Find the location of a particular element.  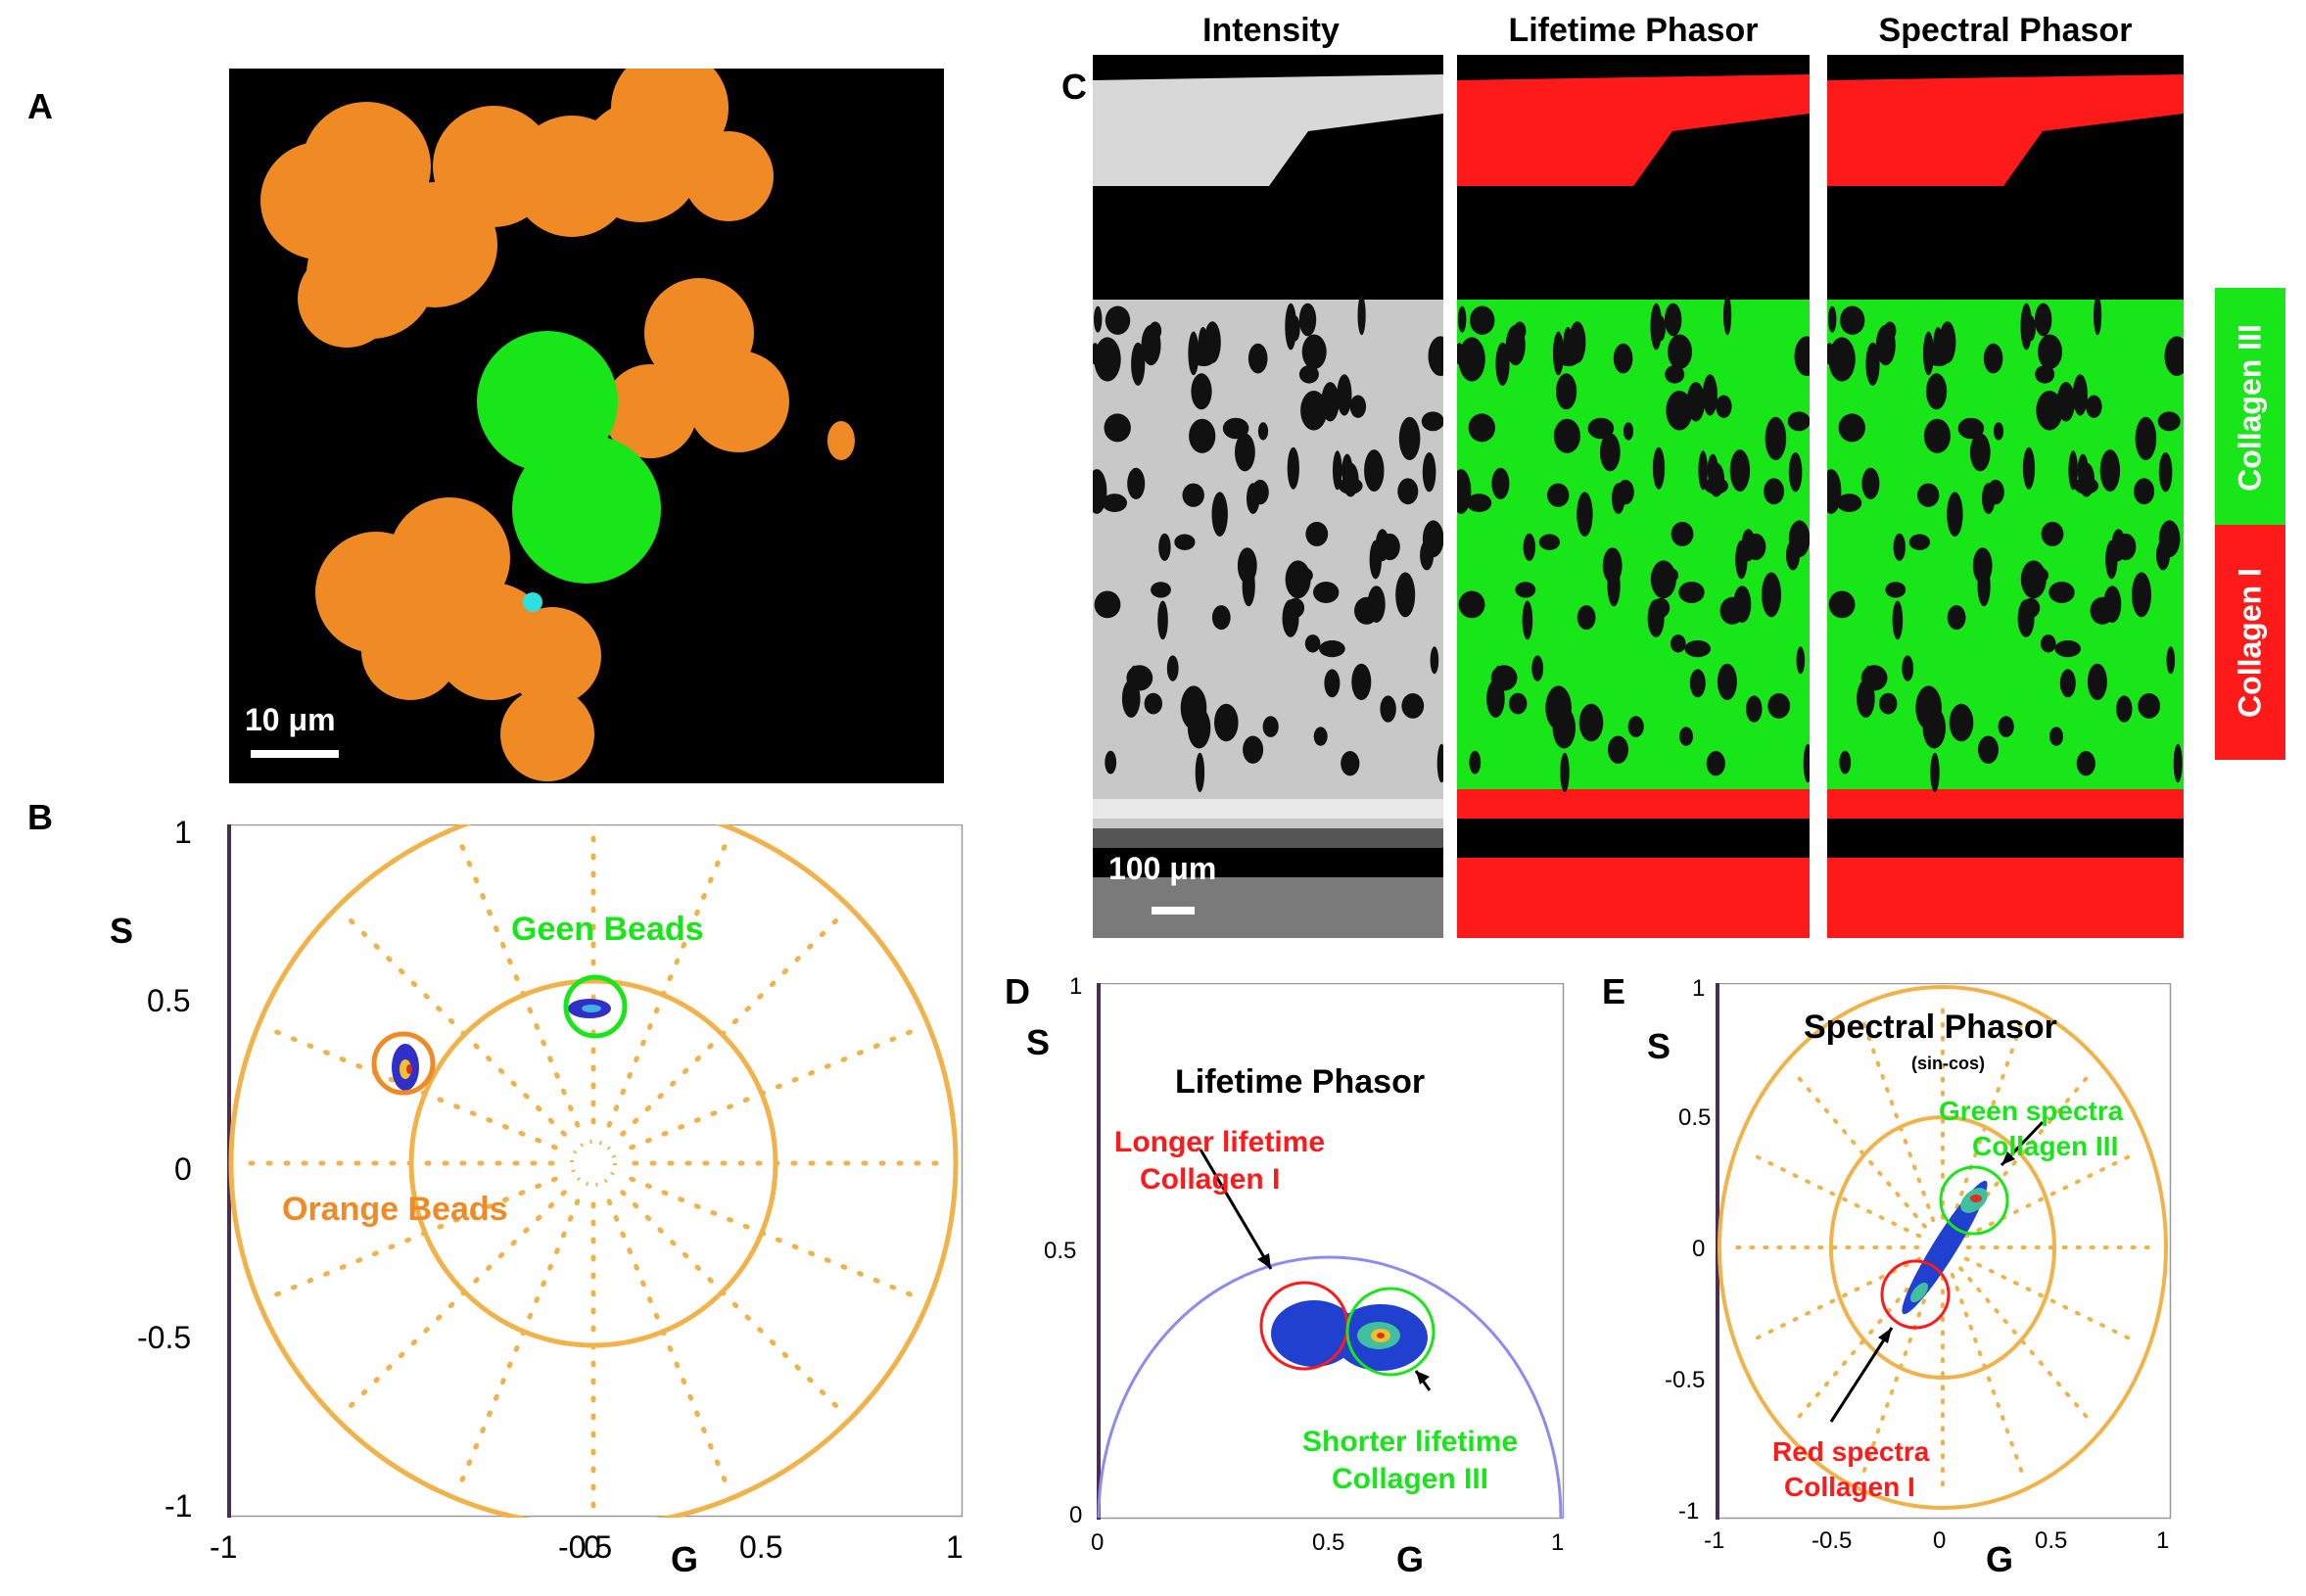

d-x-tick: 0.5 is located at coordinates (1328, 1542).